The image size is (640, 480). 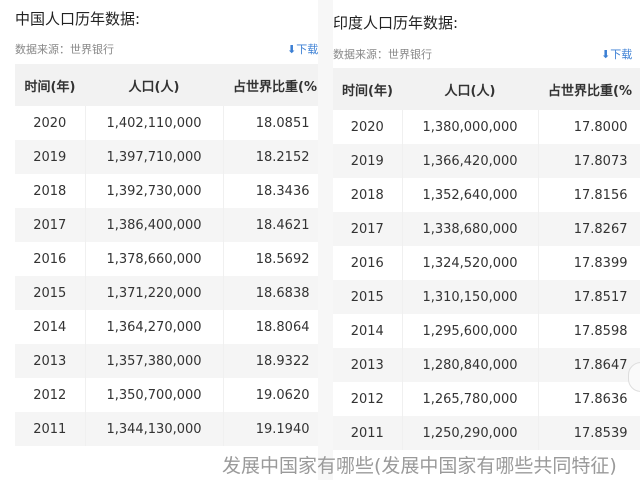 I want to click on table-row: 2019 1,397,710,000 18.2152, so click(x=166, y=157).